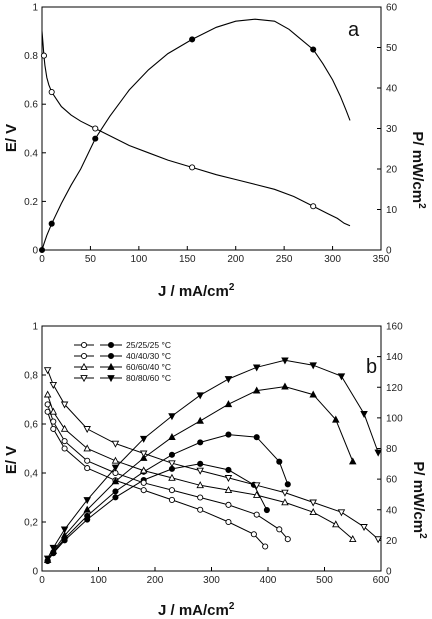  What do you see at coordinates (42, 580) in the screenshot?
I see `b-x-tick-label: 0` at bounding box center [42, 580].